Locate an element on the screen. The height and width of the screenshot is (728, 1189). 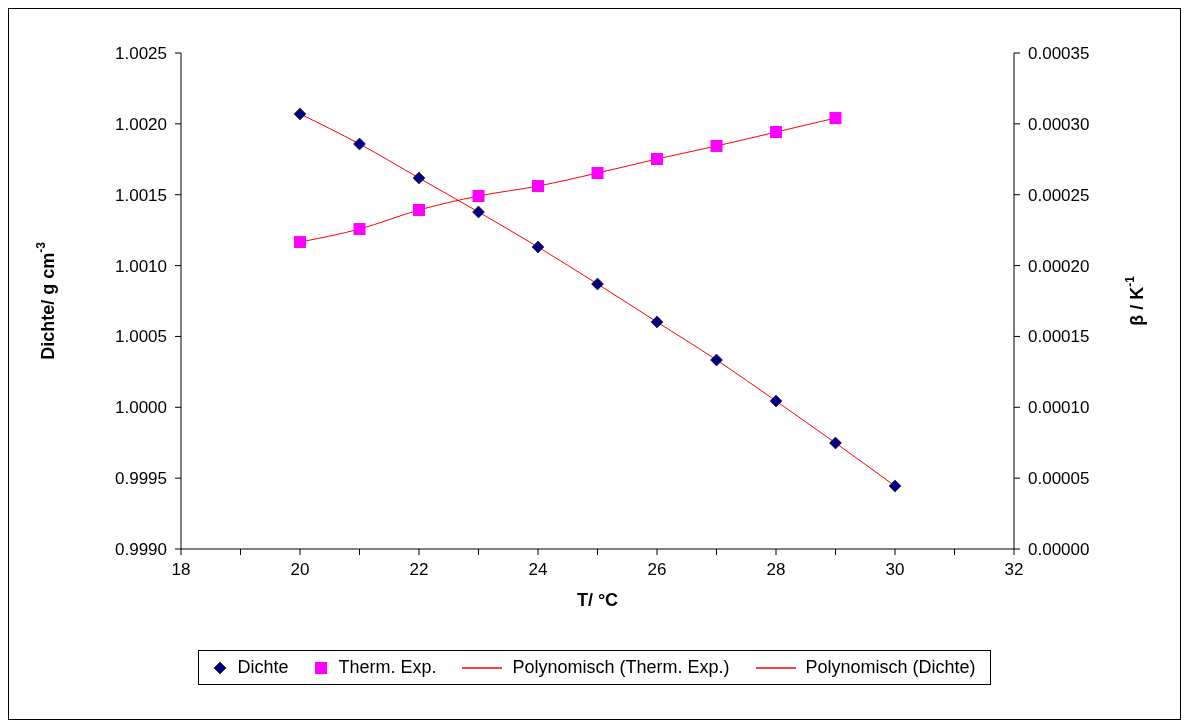
y2-tick-label: 0.00025 is located at coordinates (1059, 195).